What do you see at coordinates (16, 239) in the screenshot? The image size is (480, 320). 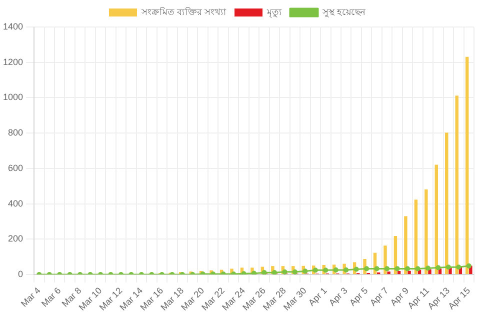 I see `y-tick-label: 200` at bounding box center [16, 239].